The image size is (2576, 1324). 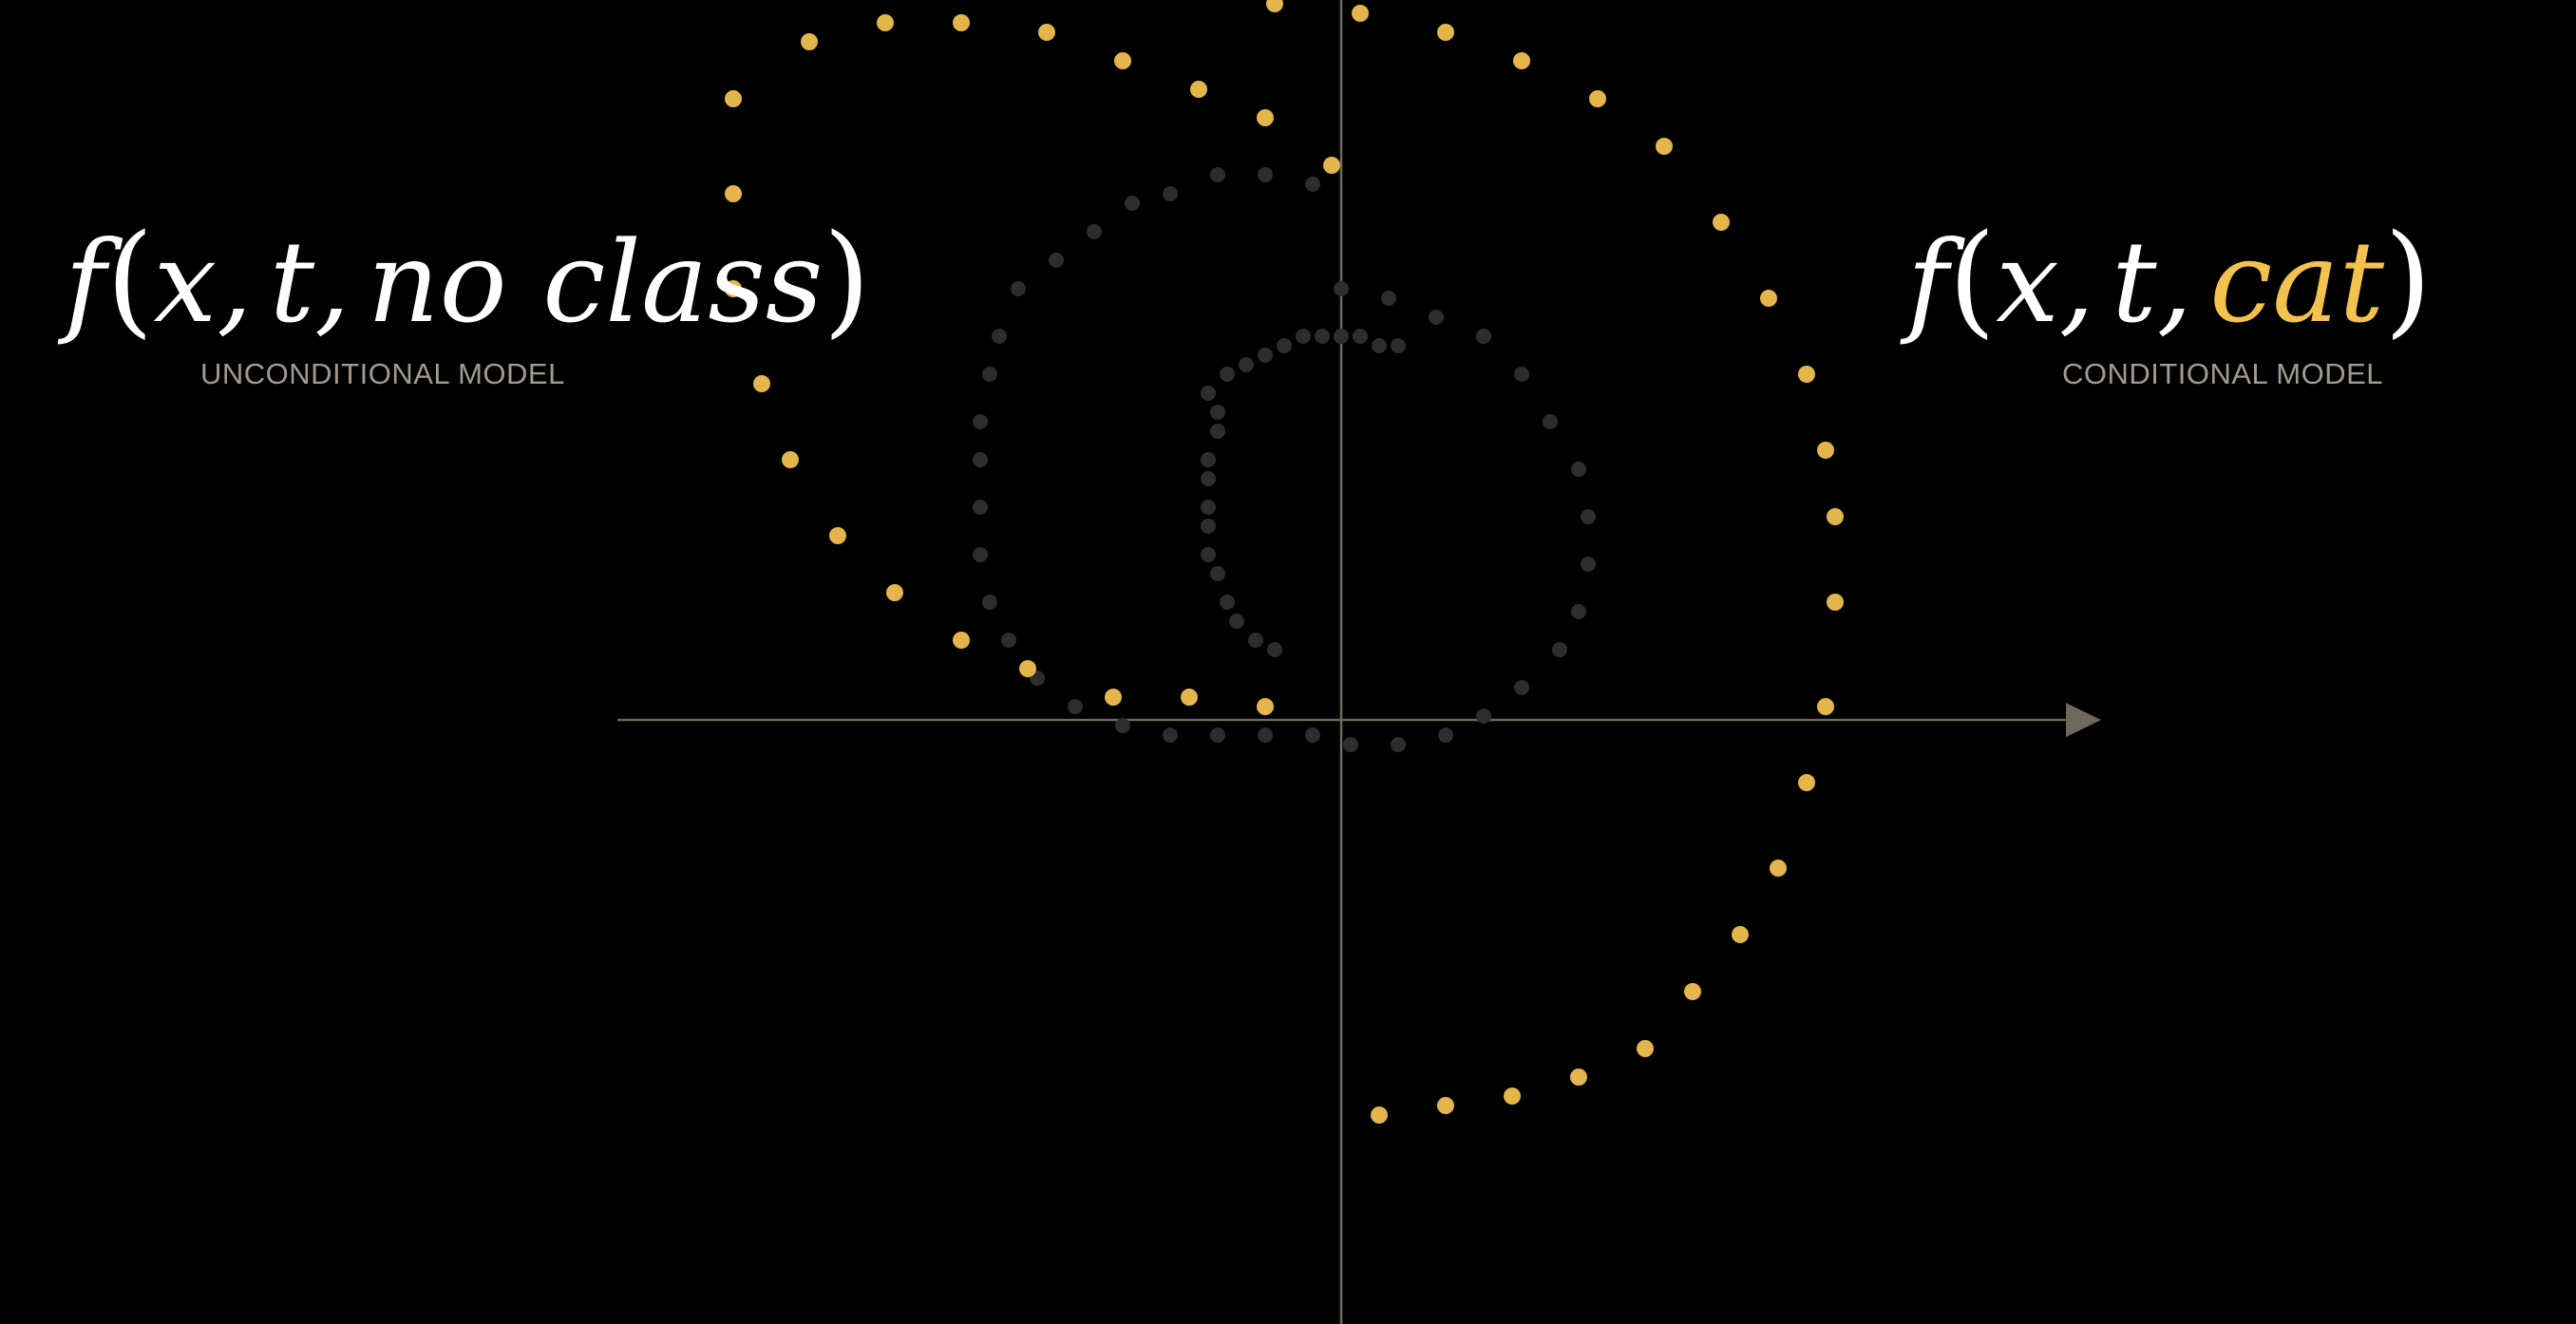 I want to click on conditional-model-caption: CONDITIONAL MODEL, so click(x=2222, y=373).